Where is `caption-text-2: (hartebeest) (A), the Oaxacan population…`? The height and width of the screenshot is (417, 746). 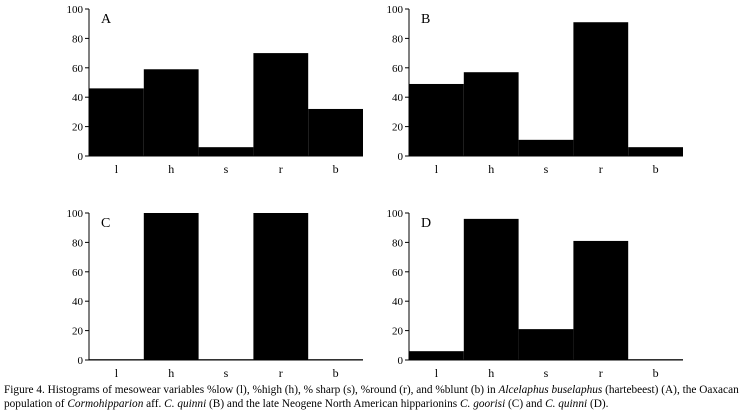
caption-text-2: (hartebeest) (A), the Oaxacan population… is located at coordinates (371, 397).